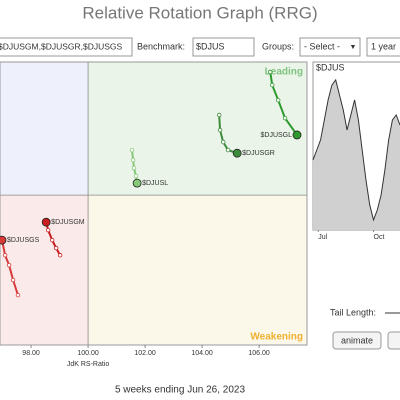 The height and width of the screenshot is (400, 400). Describe the element at coordinates (155, 183) in the screenshot. I see `series-label: $DJUSL` at that location.